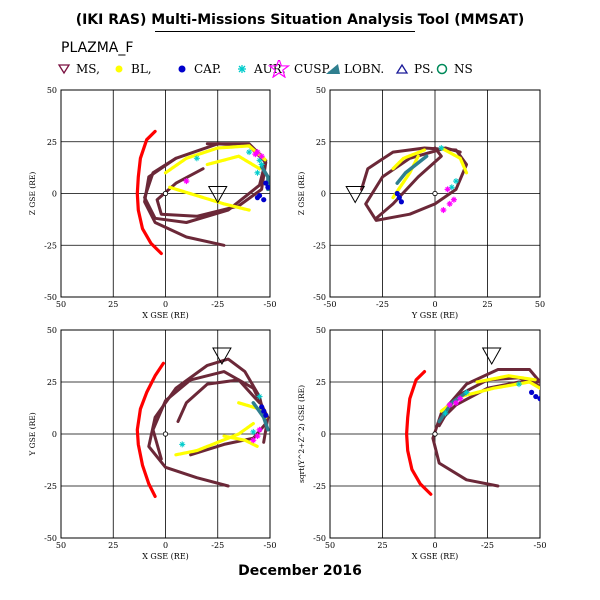  I want to click on wedge-icon, so click(333, 69).